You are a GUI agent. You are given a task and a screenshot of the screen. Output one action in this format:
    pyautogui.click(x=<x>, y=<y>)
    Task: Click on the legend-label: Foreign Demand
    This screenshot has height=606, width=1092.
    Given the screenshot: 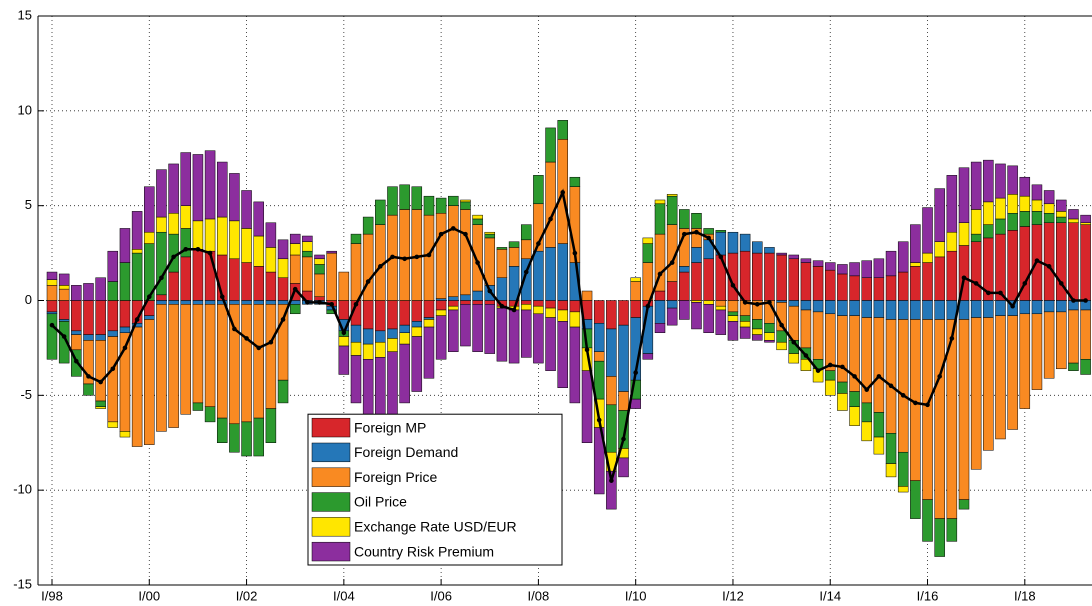 What is the action you would take?
    pyautogui.click(x=406, y=452)
    